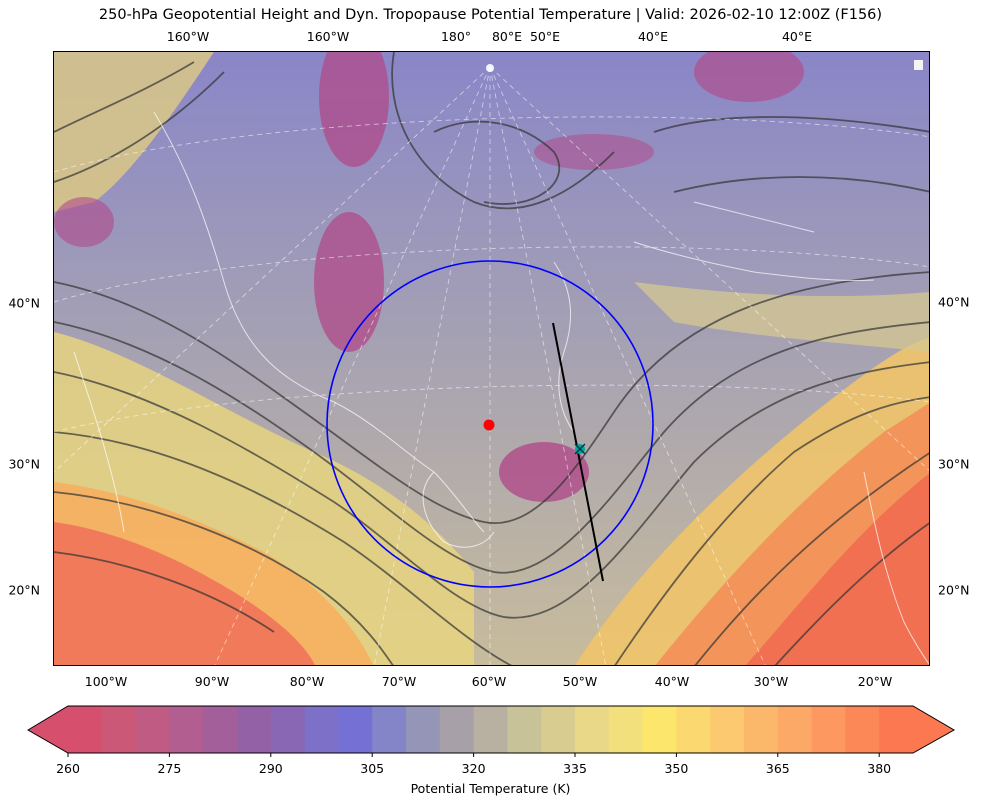 The height and width of the screenshot is (805, 981). Describe the element at coordinates (399, 681) in the screenshot. I see `bottom-lon-label: 70°W` at that location.